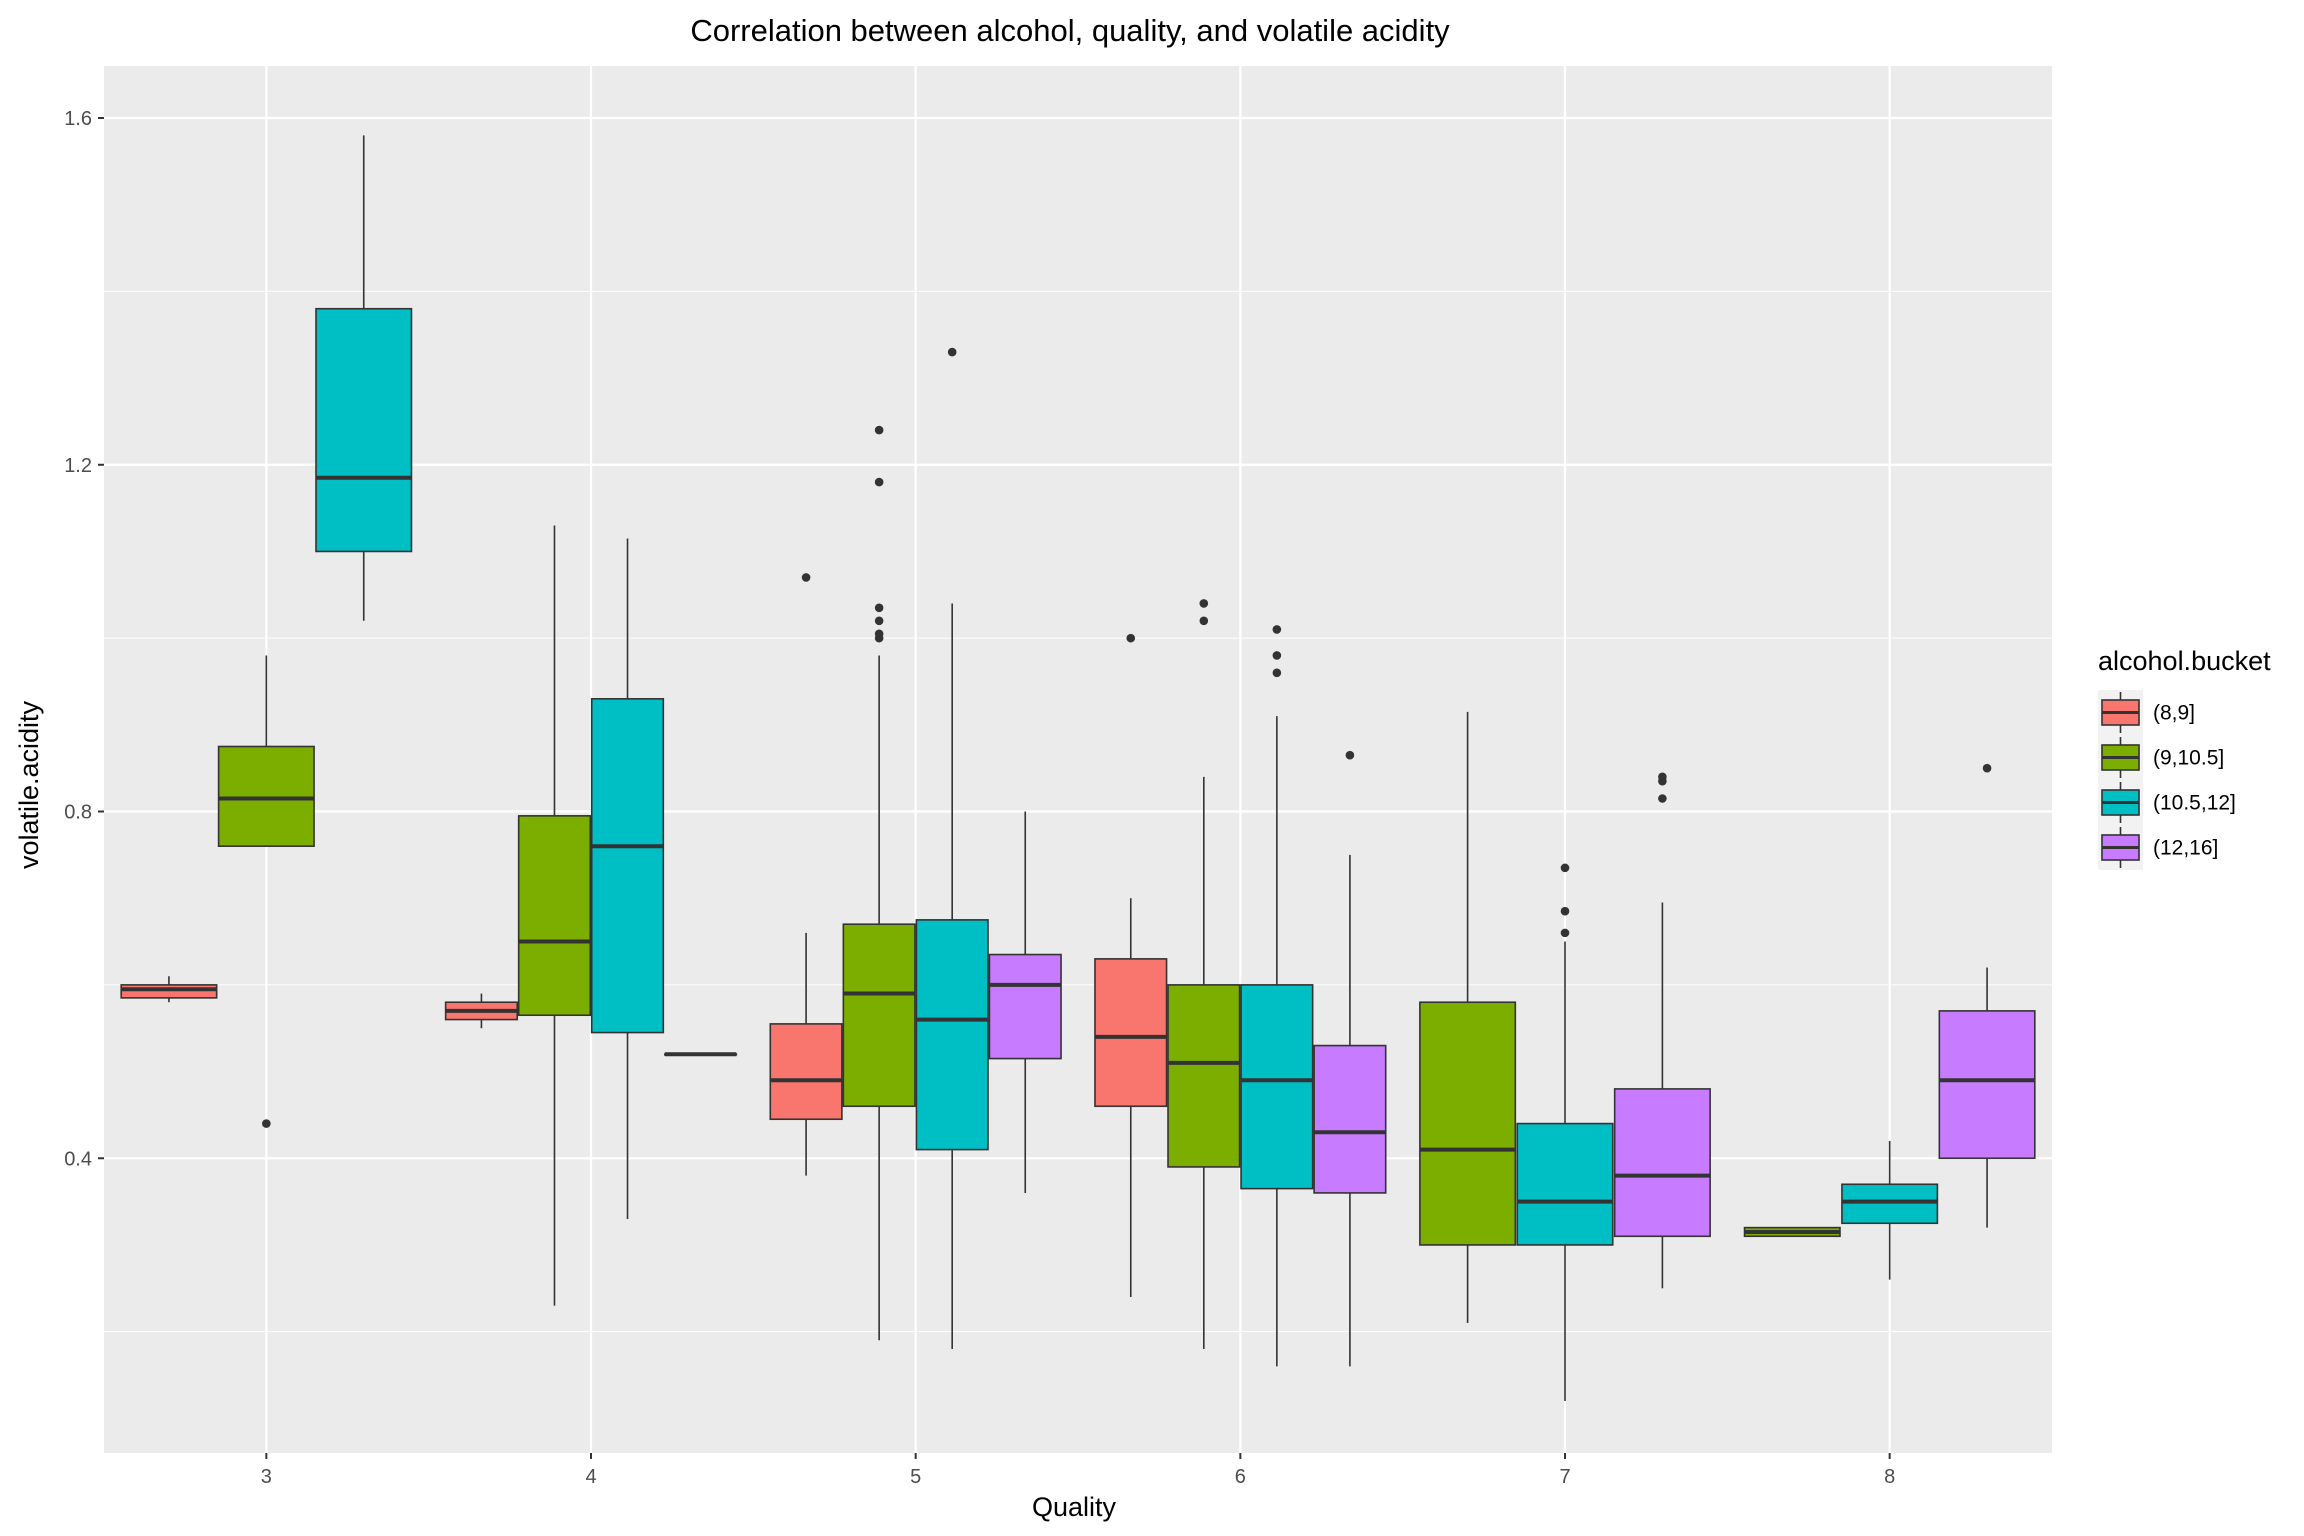 This screenshot has width=2304, height=1536. I want to click on box-5-(10.5,12], so click(952, 848).